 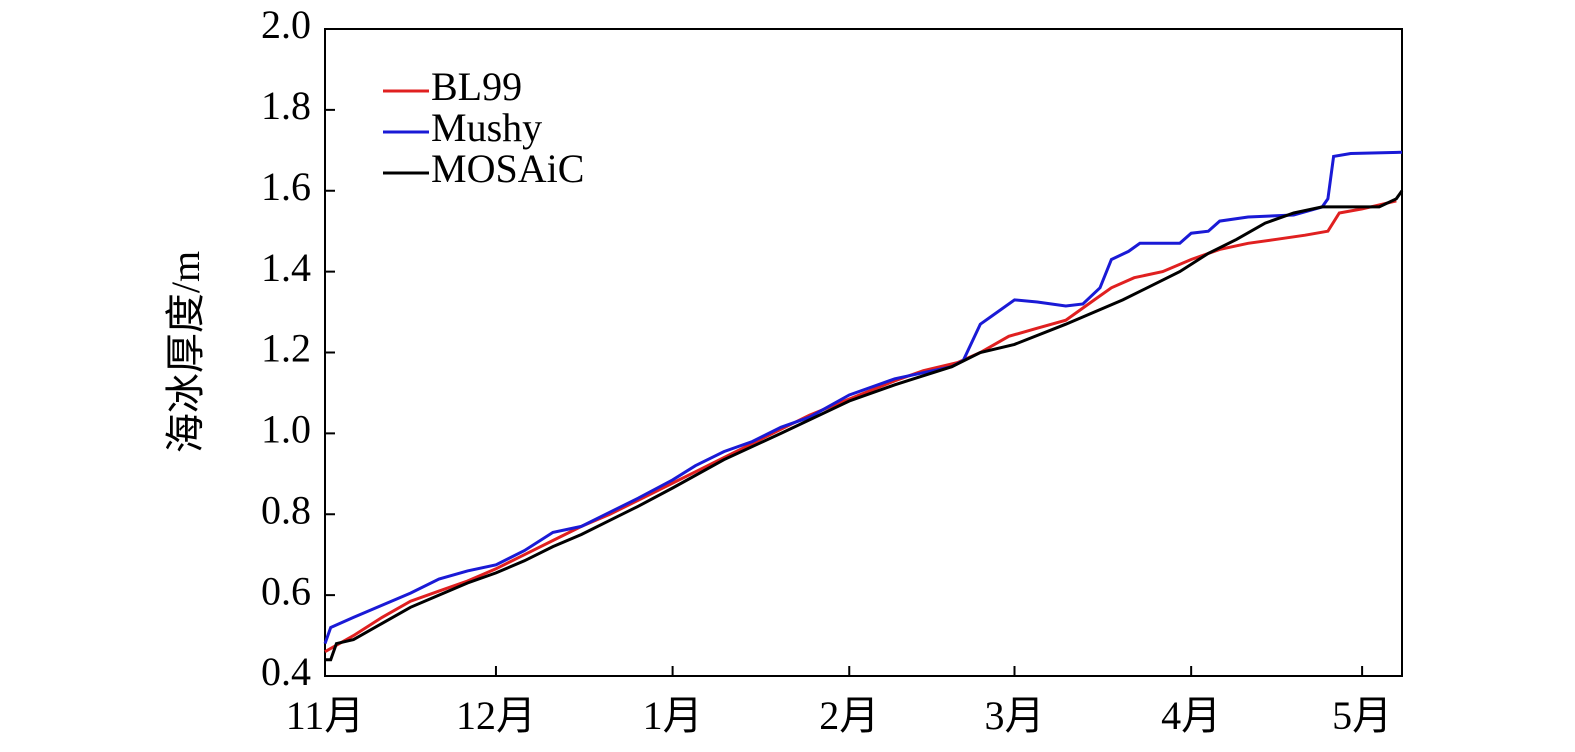 What do you see at coordinates (1191, 715) in the screenshot?
I see `x-tick-label: 4月` at bounding box center [1191, 715].